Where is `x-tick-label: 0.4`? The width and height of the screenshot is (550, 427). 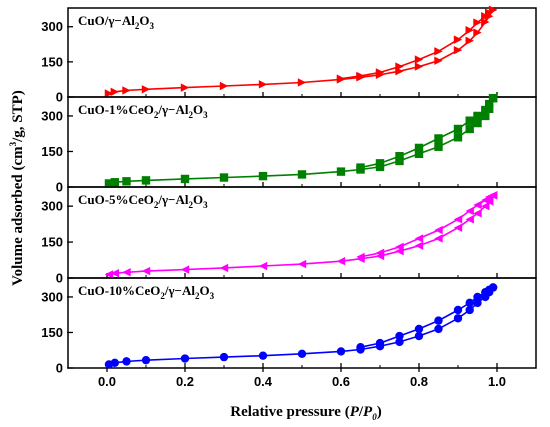
x-tick-label: 0.4 is located at coordinates (263, 381).